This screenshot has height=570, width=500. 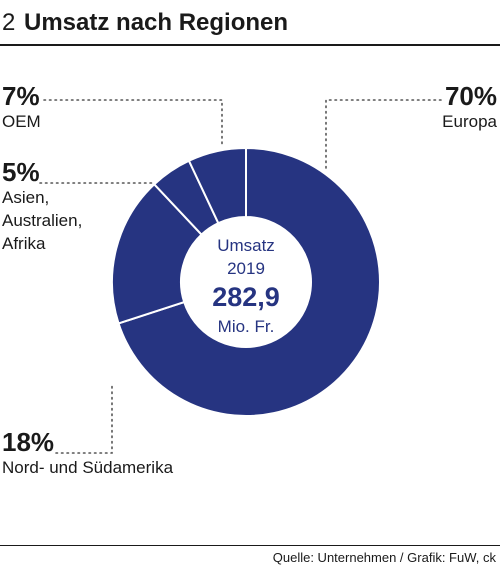 I want to click on label-amerika-percent: 18%, so click(x=28, y=442).